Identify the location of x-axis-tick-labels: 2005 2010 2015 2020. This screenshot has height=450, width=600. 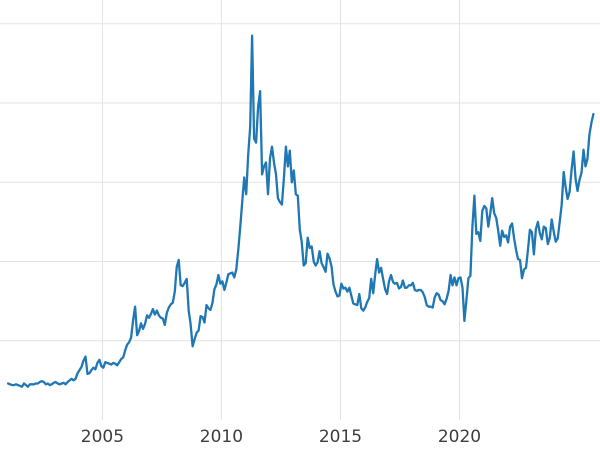
(281, 437).